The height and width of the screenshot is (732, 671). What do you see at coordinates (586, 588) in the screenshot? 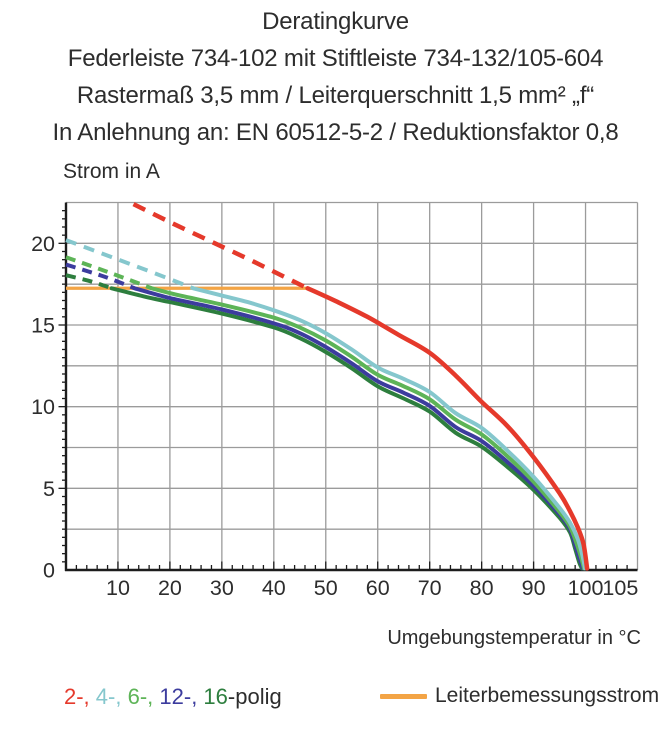
I see `svg-text: 100` at bounding box center [586, 588].